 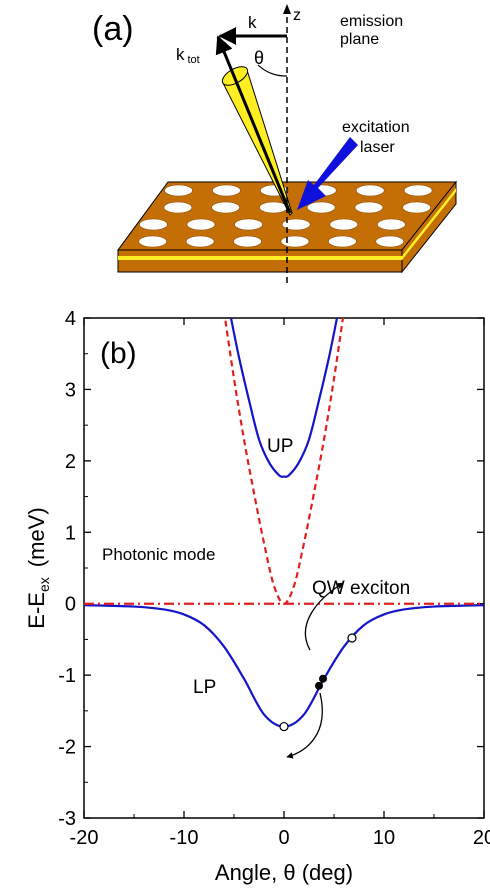 I want to click on y-axis-label-main: E-E, so click(x=36, y=610).